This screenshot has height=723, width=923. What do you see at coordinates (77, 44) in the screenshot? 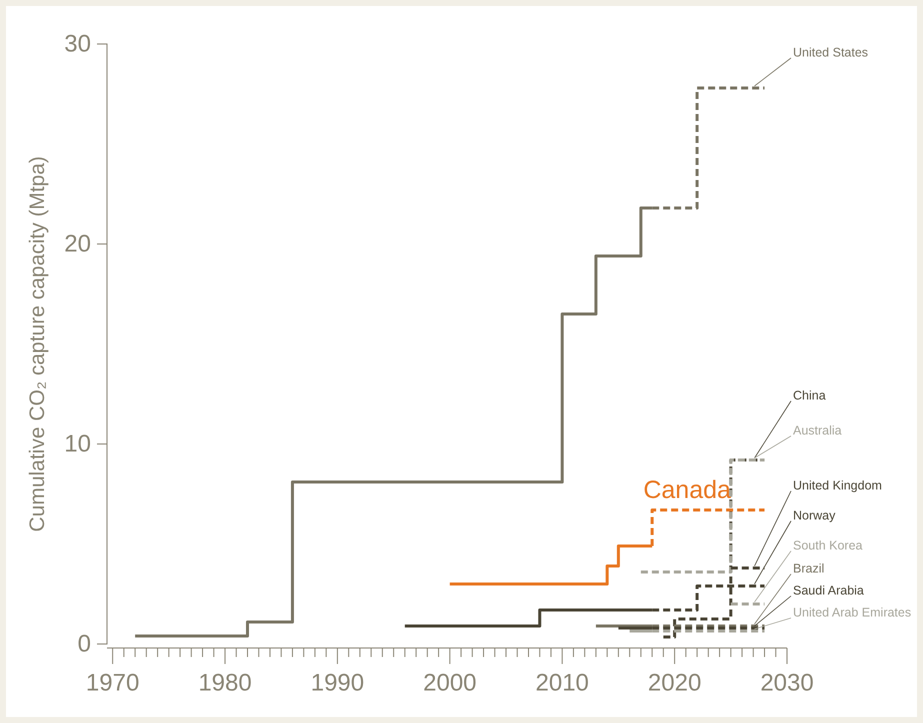
I see `y-tick-label: 30` at bounding box center [77, 44].